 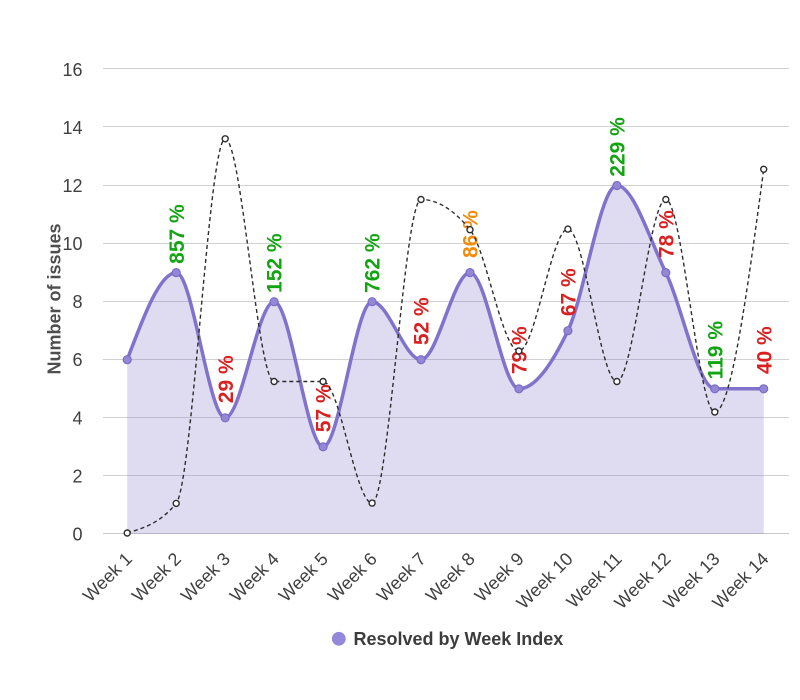 I want to click on svg-text: Number of issues, so click(x=55, y=298).